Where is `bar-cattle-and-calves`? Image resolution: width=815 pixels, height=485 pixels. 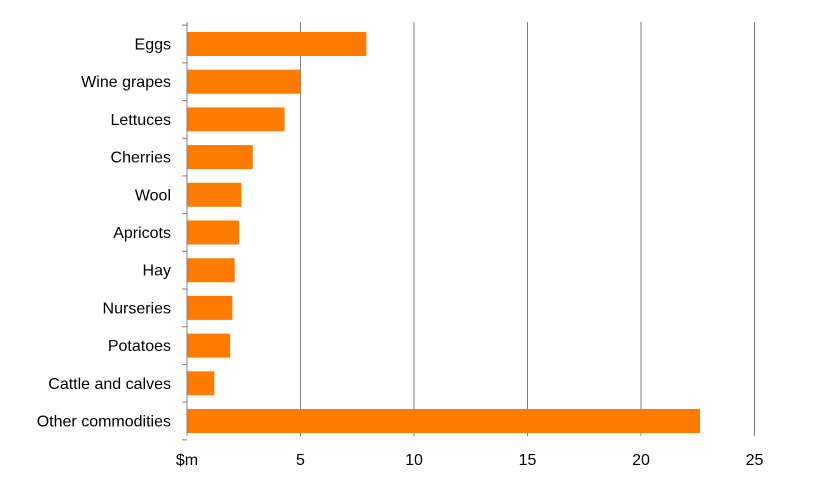 bar-cattle-and-calves is located at coordinates (201, 383).